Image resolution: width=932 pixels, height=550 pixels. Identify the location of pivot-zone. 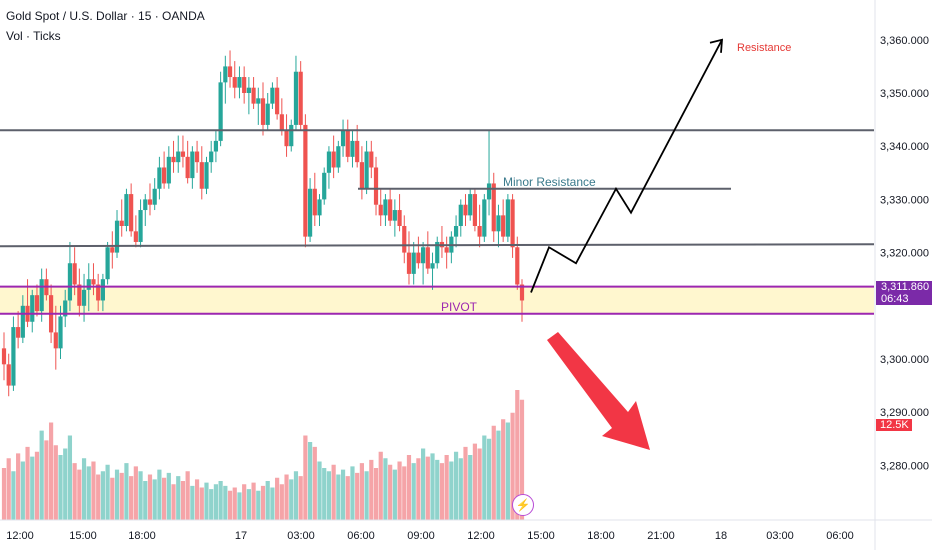
(437, 300).